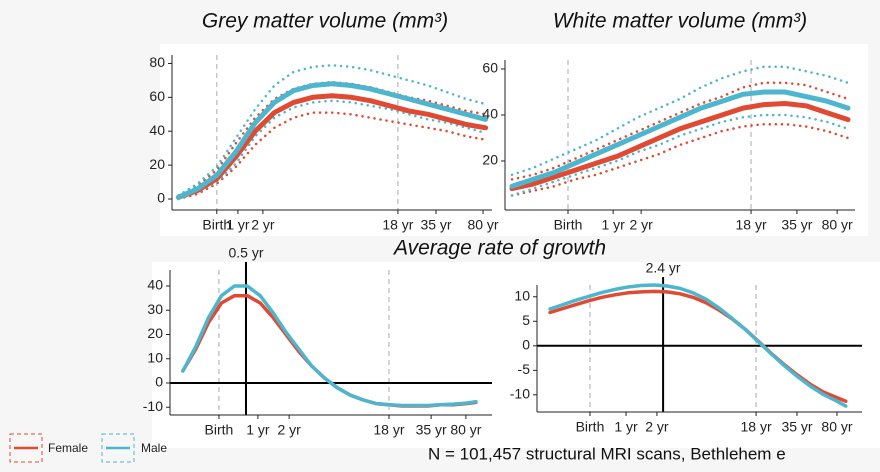 The image size is (880, 472). What do you see at coordinates (524, 369) in the screenshot?
I see `y-tick-label: -5` at bounding box center [524, 369].